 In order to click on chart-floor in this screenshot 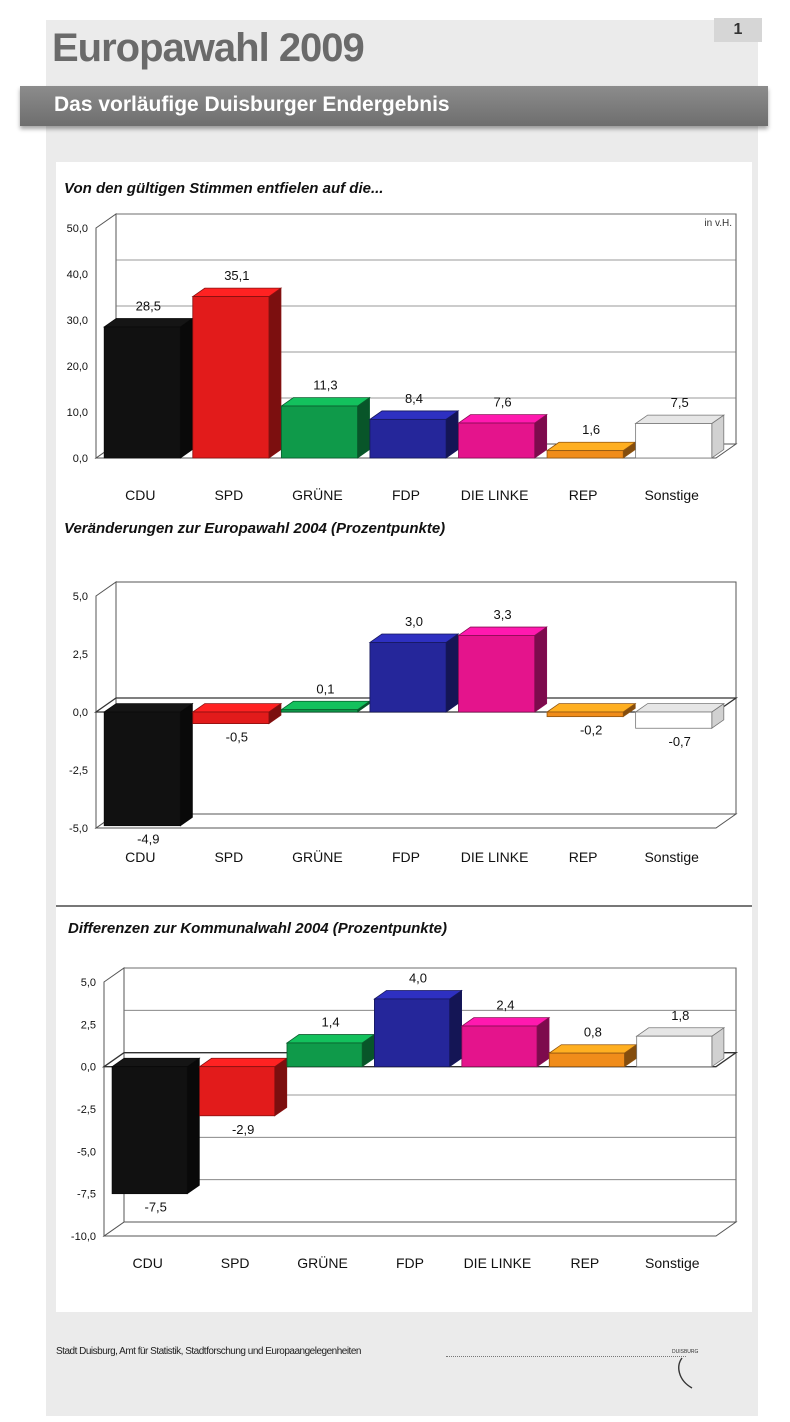, I will do `click(420, 1229)`.